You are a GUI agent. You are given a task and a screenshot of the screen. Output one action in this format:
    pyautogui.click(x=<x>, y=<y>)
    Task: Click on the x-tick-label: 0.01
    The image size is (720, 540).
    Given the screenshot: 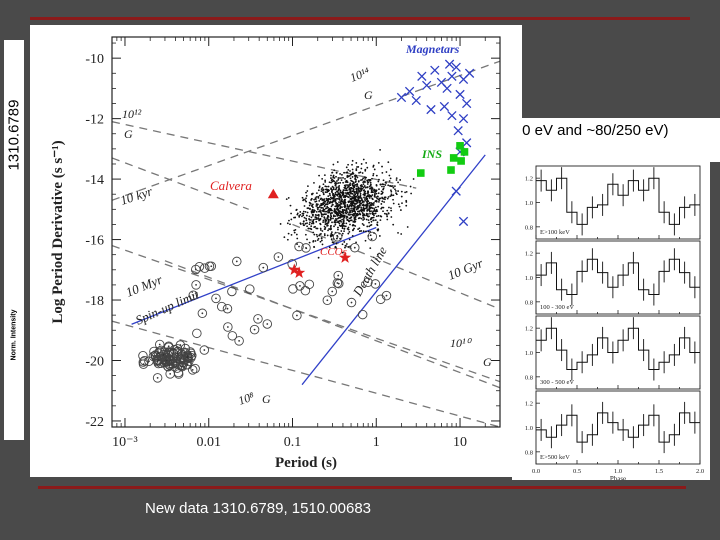 What is the action you would take?
    pyautogui.click(x=208, y=442)
    